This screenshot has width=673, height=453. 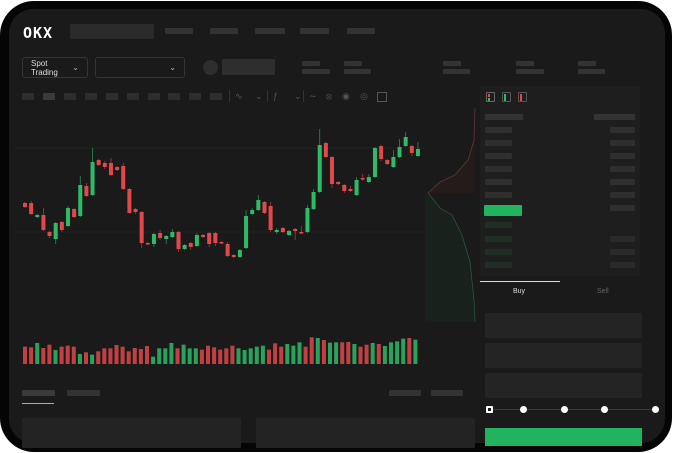 What do you see at coordinates (563, 385) in the screenshot?
I see `total-input` at bounding box center [563, 385].